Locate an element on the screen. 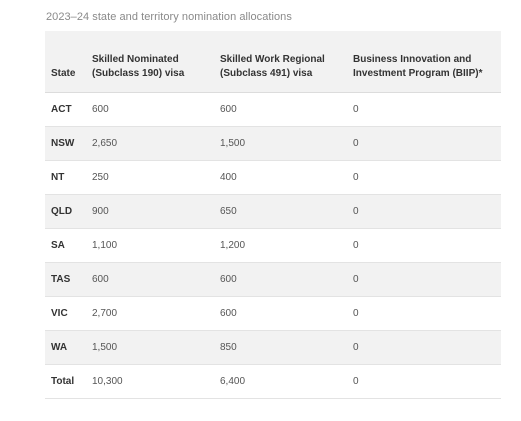 The height and width of the screenshot is (421, 521). table-row: QLD 900 650 0 is located at coordinates (273, 211).